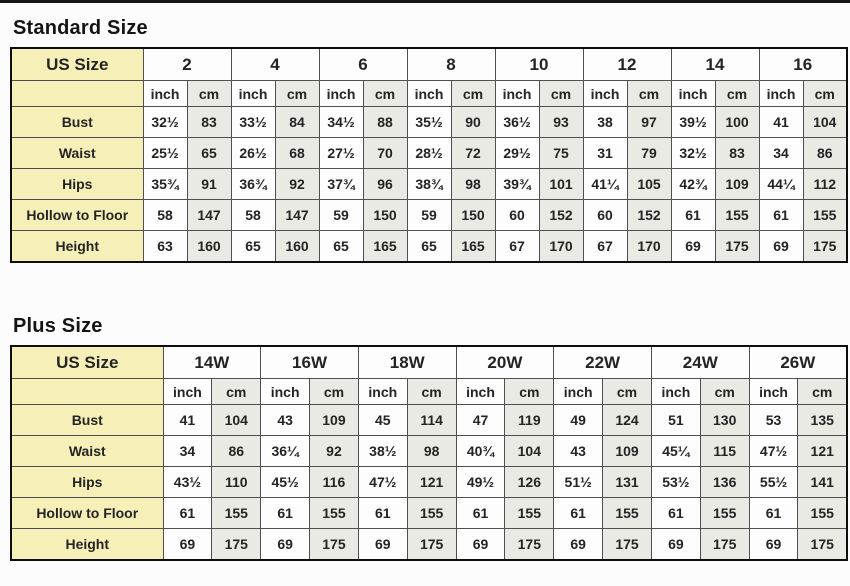 The image size is (850, 586). What do you see at coordinates (724, 451) in the screenshot?
I see `measurement-value-cm: 115` at bounding box center [724, 451].